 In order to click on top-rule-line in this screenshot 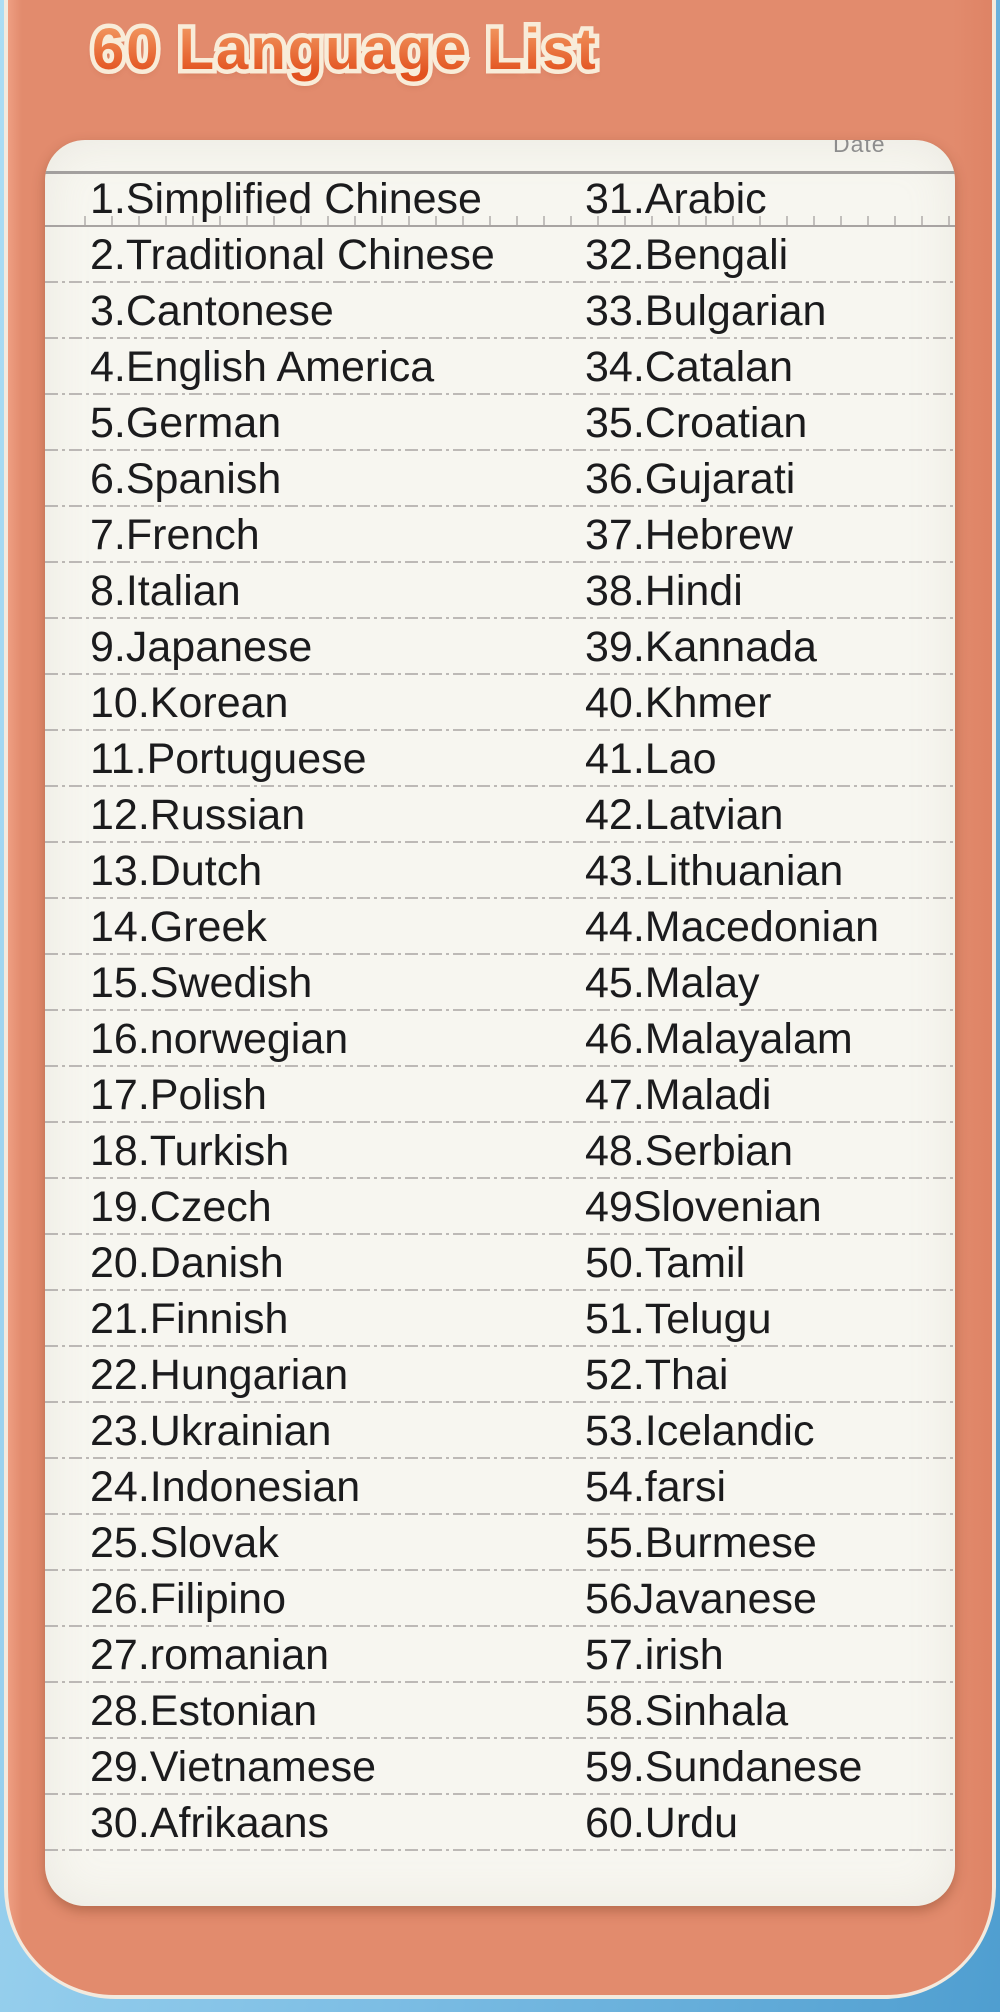, I will do `click(500, 172)`.